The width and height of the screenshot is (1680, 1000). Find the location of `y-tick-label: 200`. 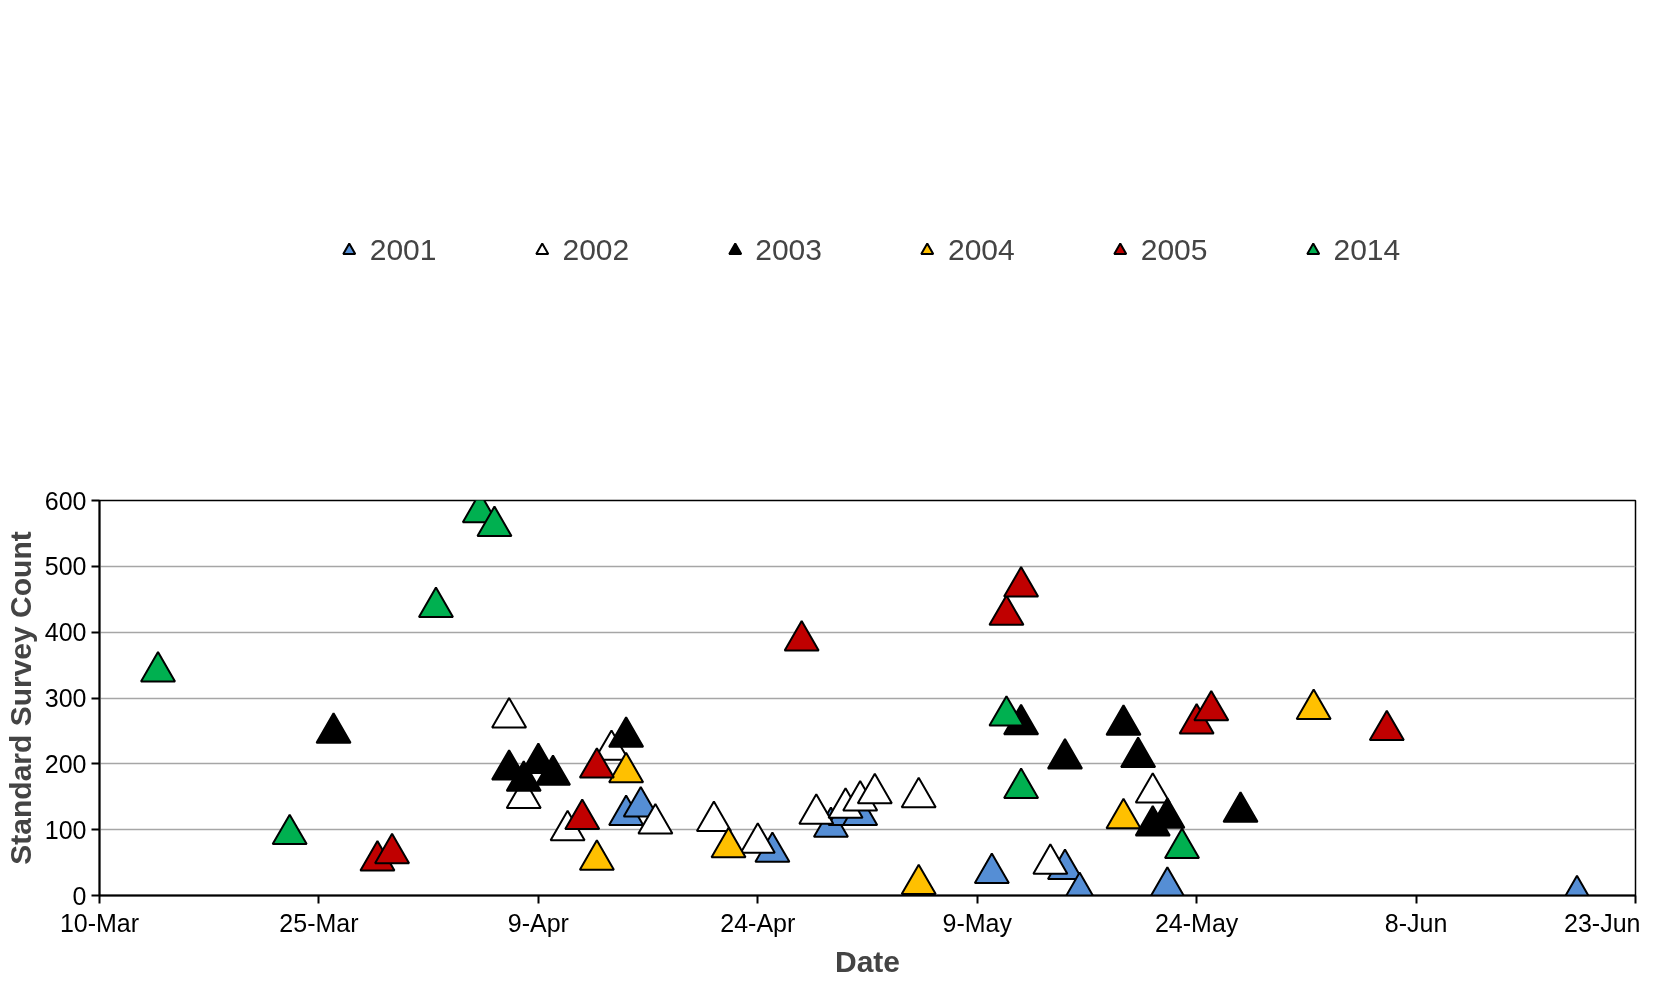

y-tick-label: 200 is located at coordinates (65, 763).